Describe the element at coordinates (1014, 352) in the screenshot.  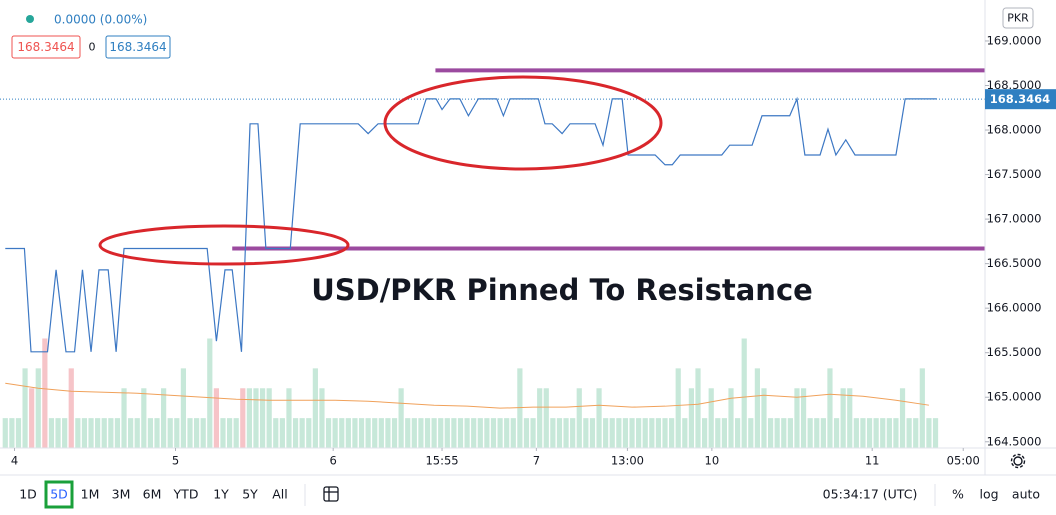
I see `y-tick-label: 165.5000` at that location.